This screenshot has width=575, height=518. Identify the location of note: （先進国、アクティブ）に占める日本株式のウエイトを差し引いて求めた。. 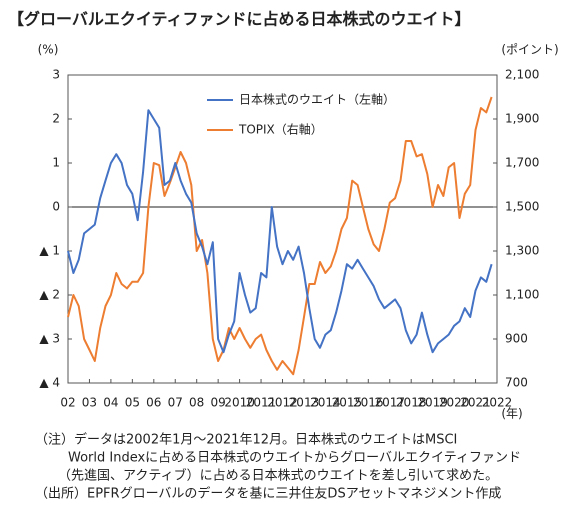
(278, 476).